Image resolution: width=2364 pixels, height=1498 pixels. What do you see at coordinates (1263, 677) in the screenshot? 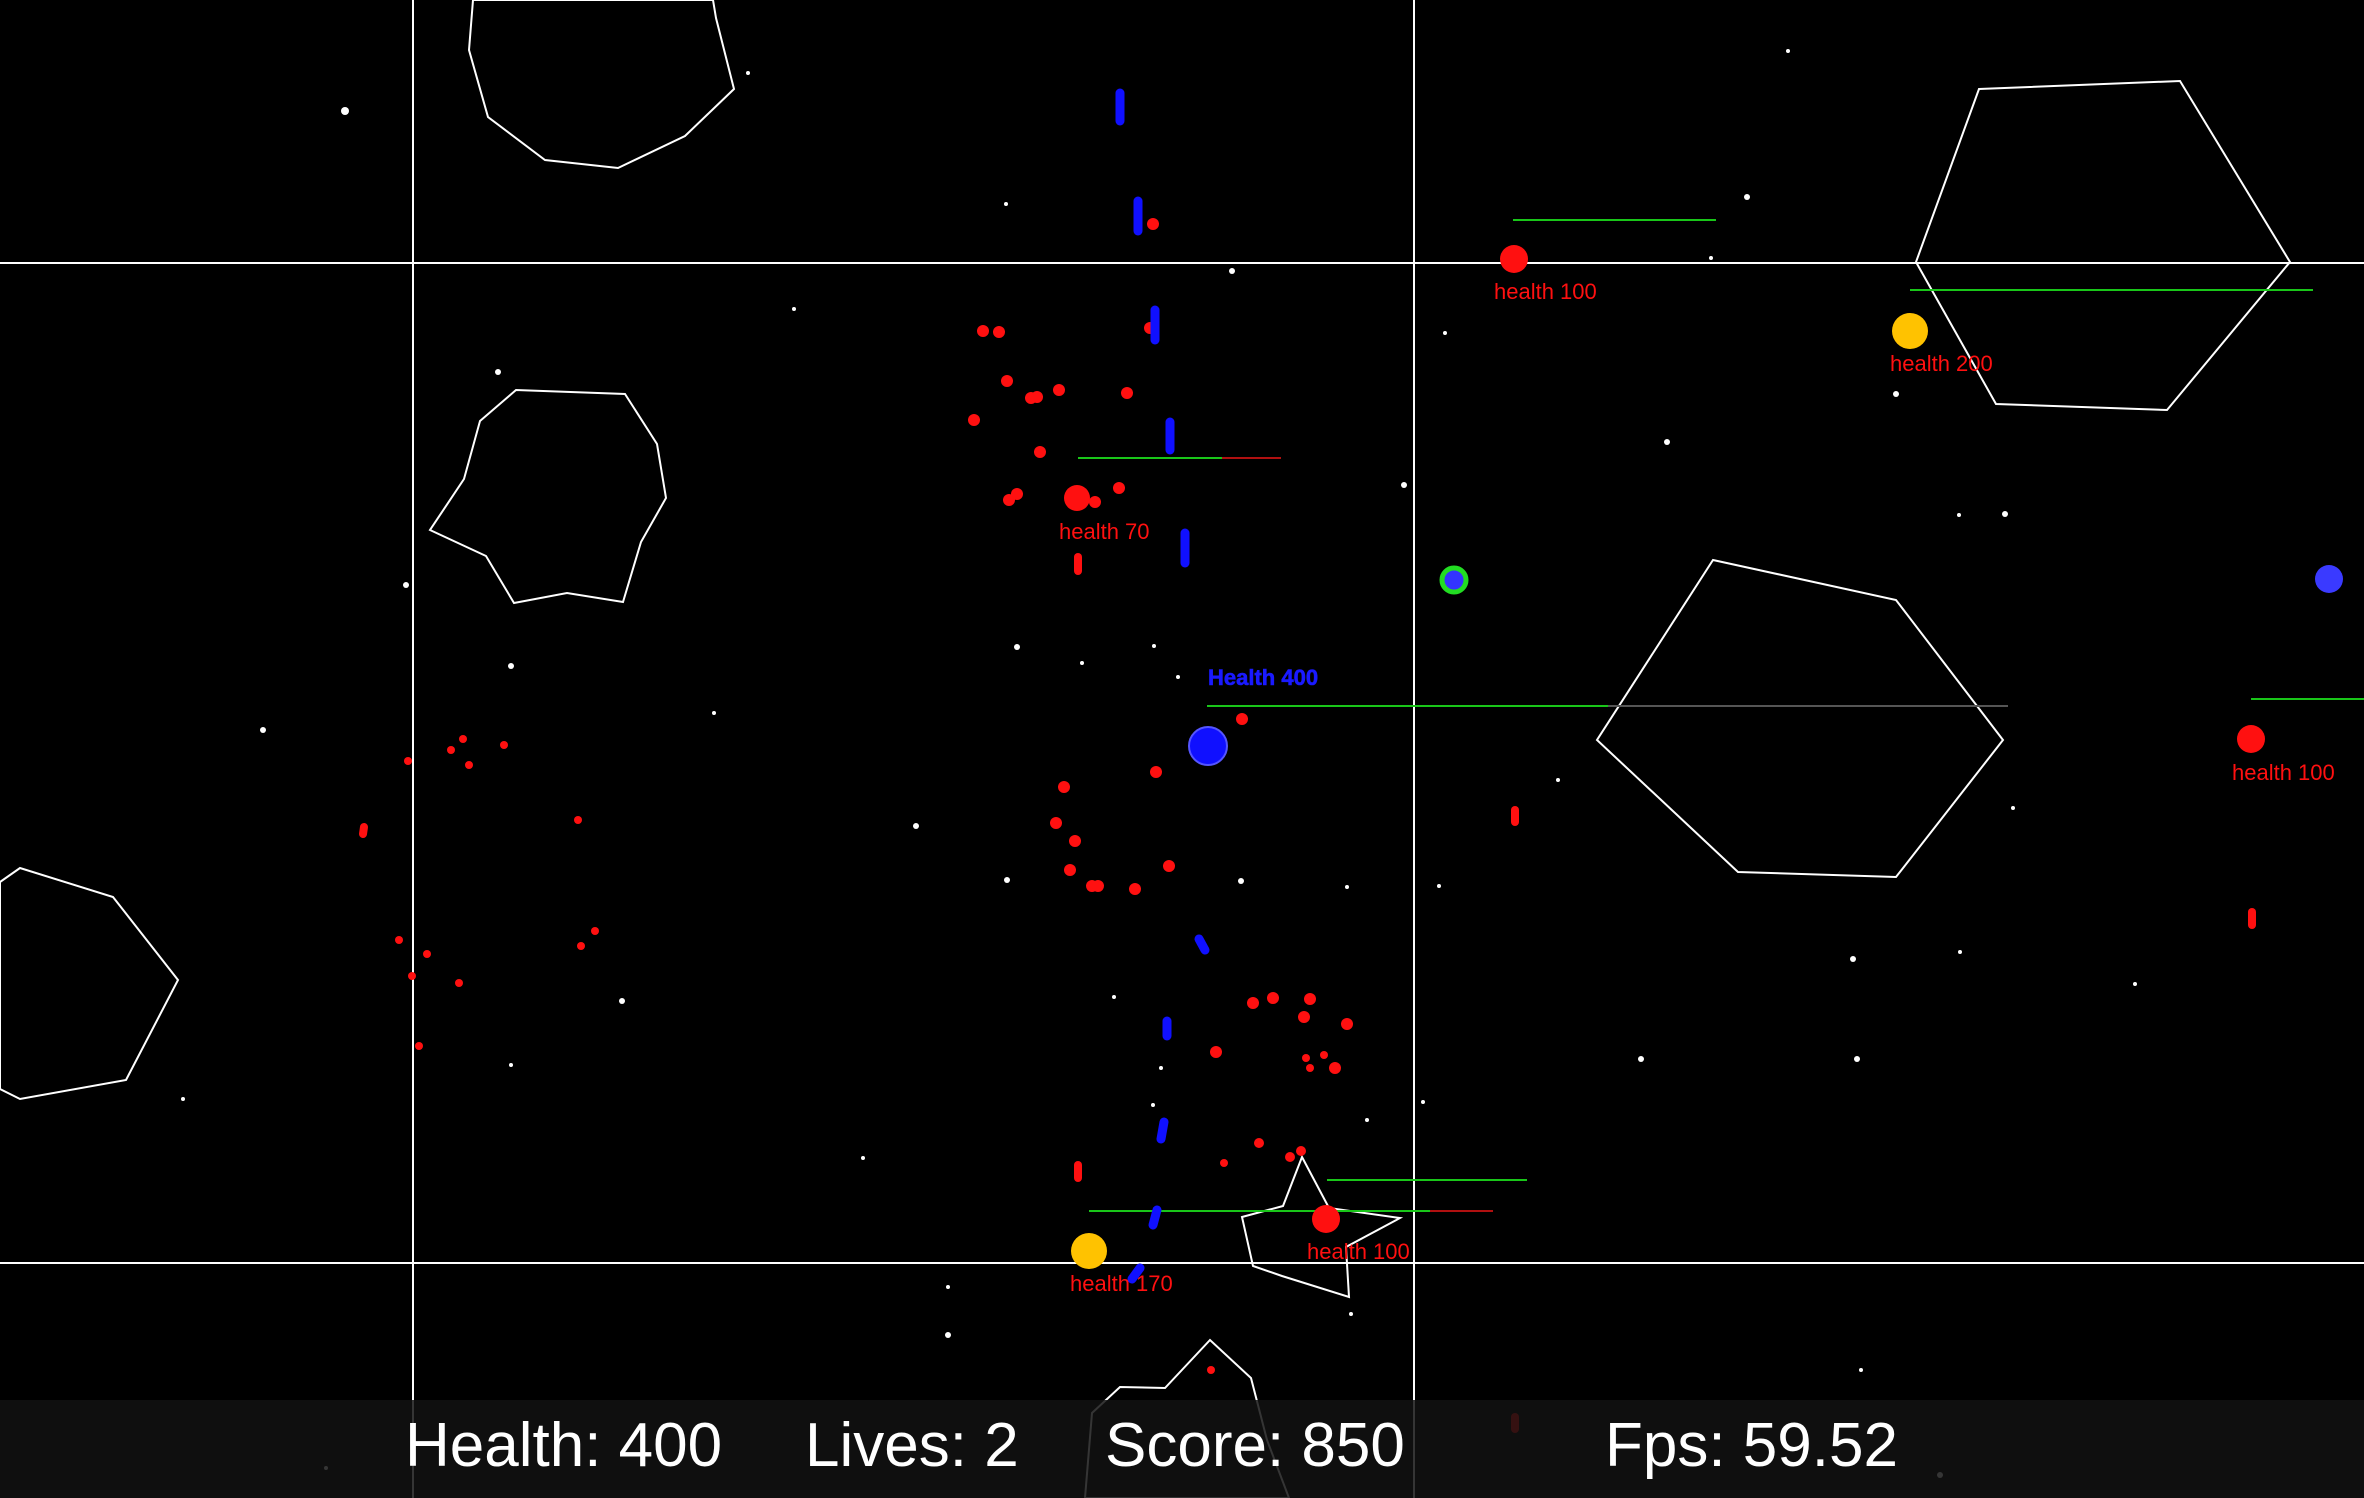
I see `player-health-label: Health 400` at bounding box center [1263, 677].